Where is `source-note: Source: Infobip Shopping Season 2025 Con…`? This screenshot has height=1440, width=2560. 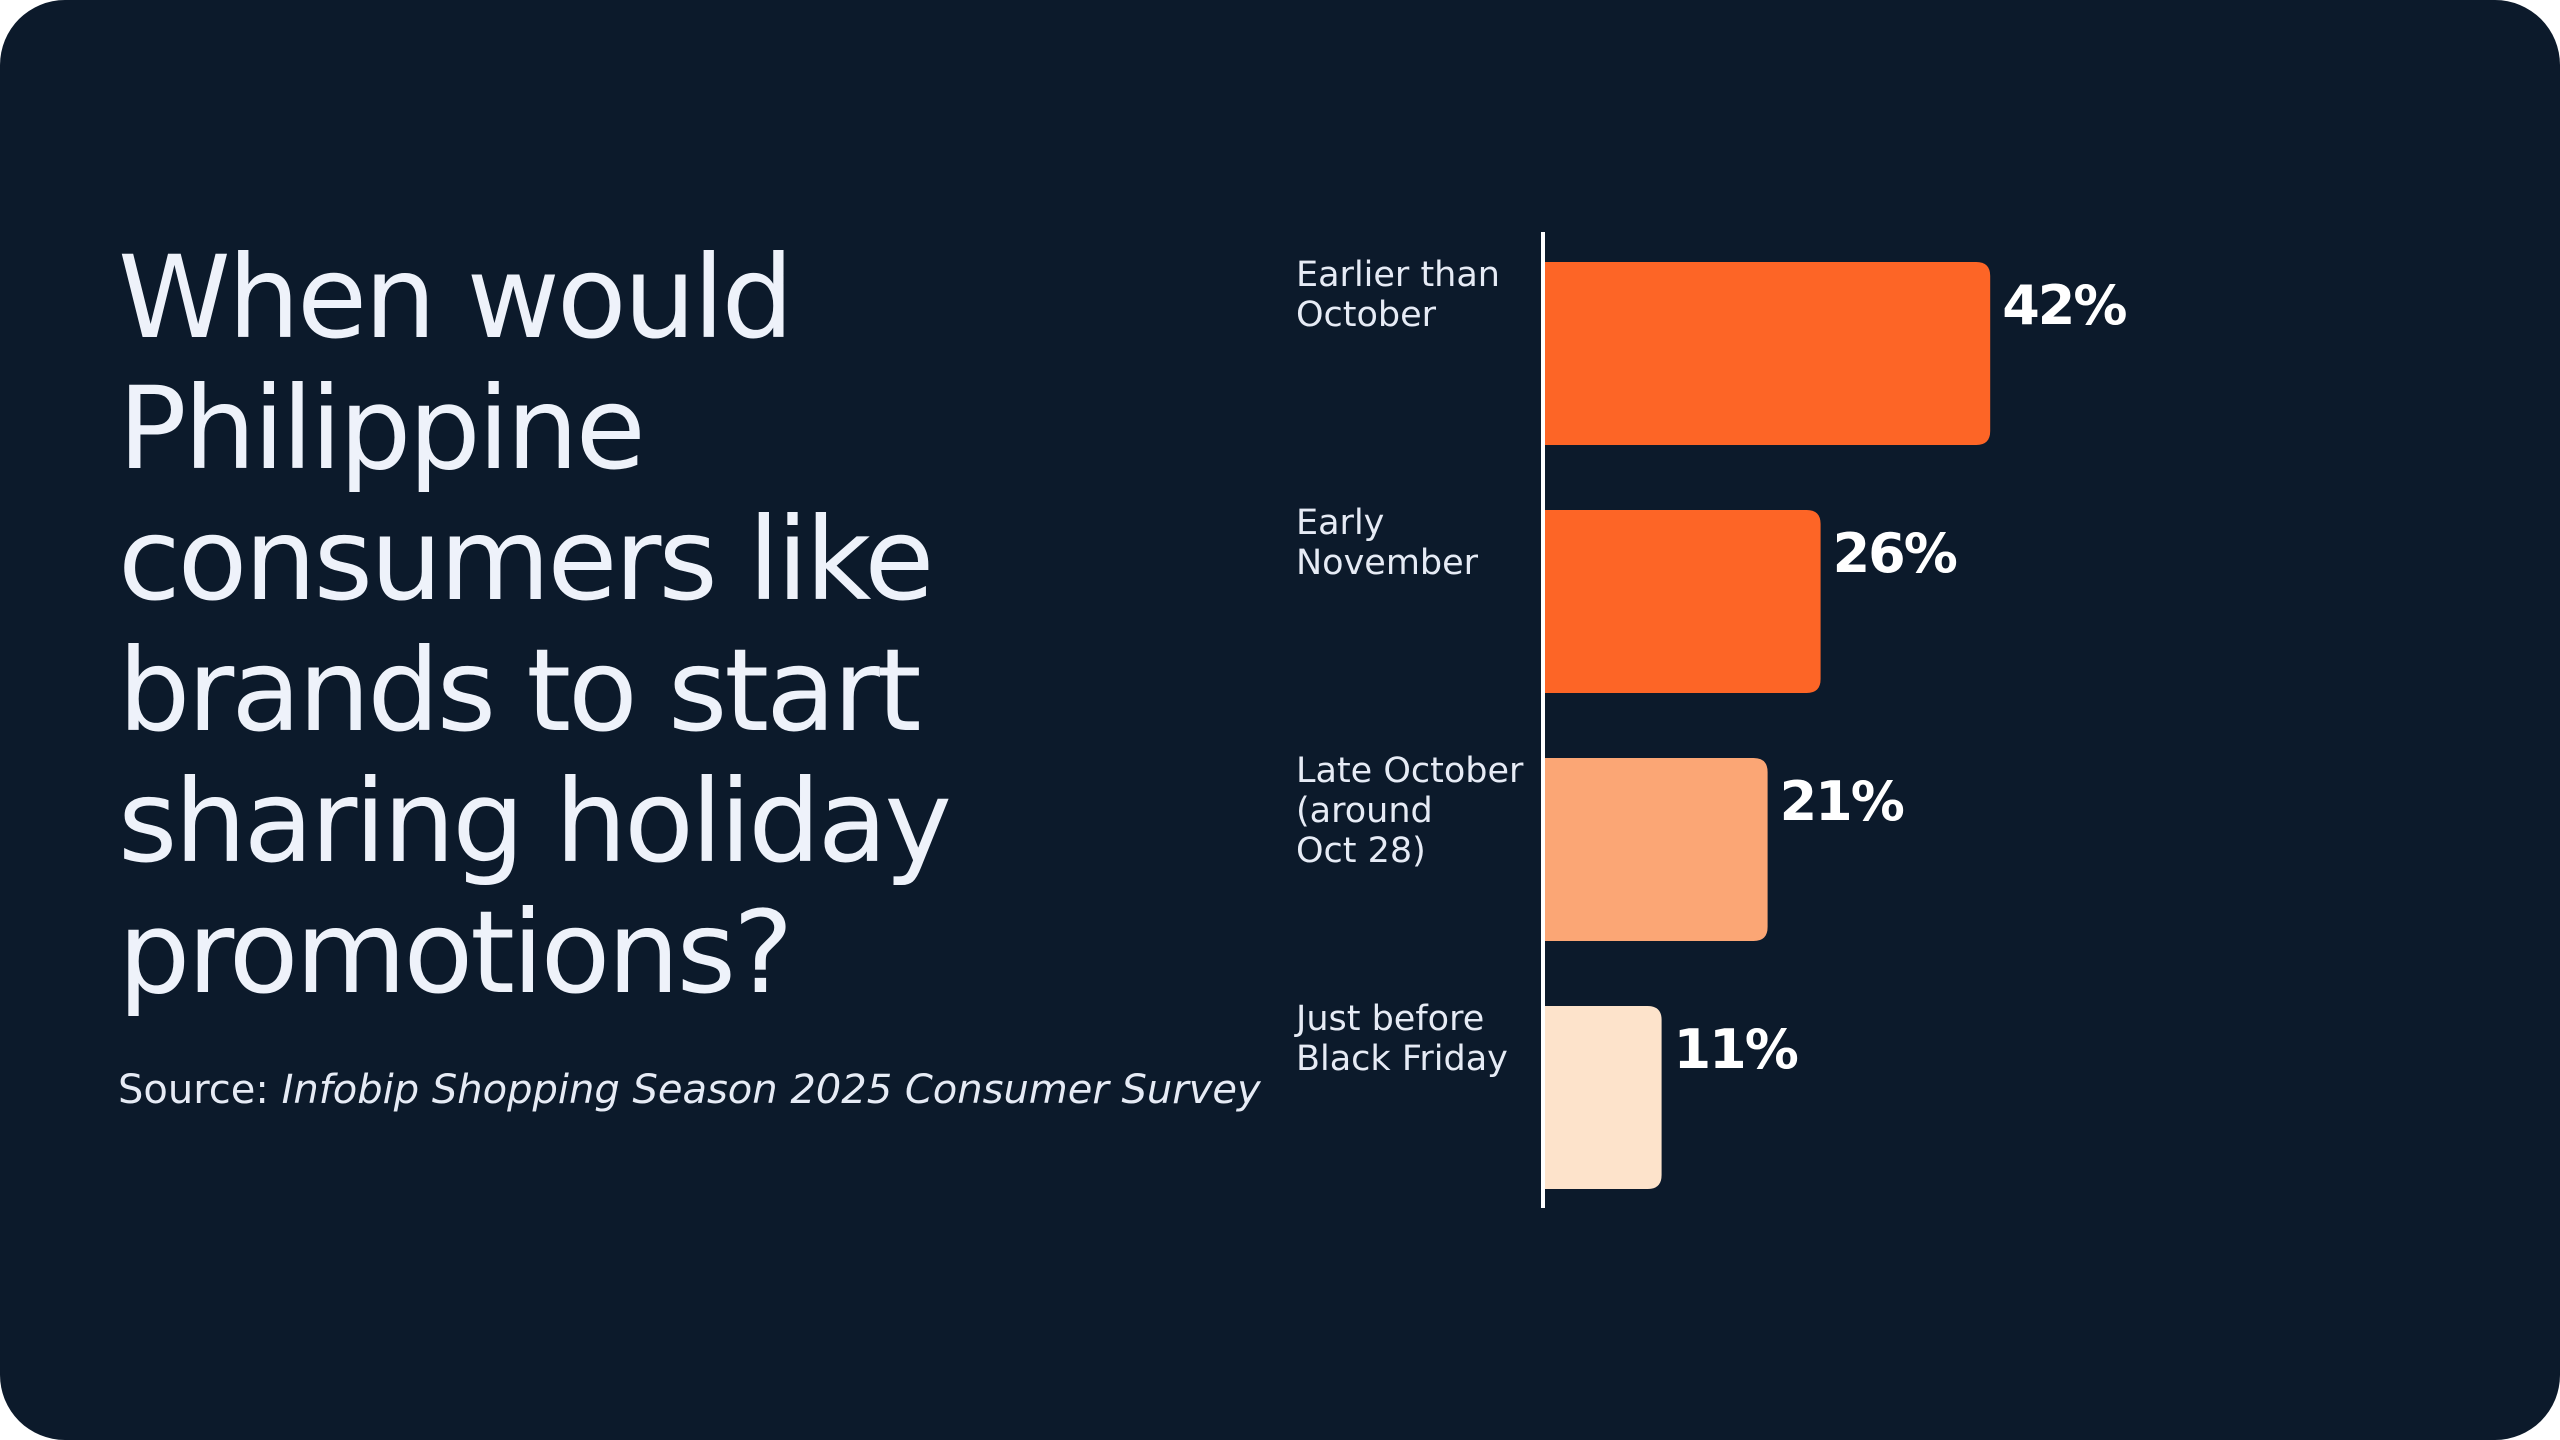
source-note: Source: Infobip Shopping Season 2025 Con… is located at coordinates (689, 1090).